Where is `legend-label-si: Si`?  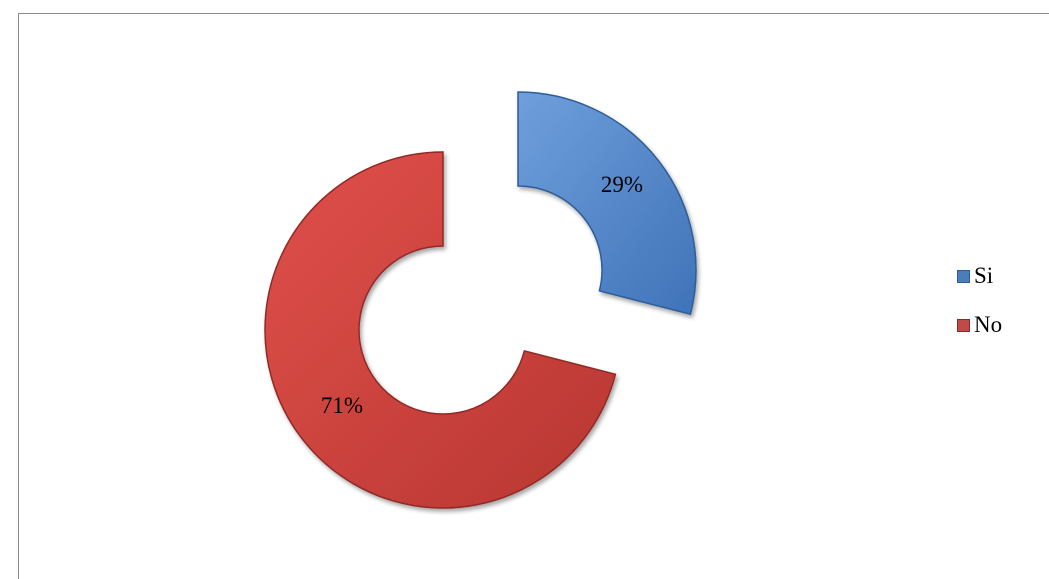 legend-label-si: Si is located at coordinates (984, 275).